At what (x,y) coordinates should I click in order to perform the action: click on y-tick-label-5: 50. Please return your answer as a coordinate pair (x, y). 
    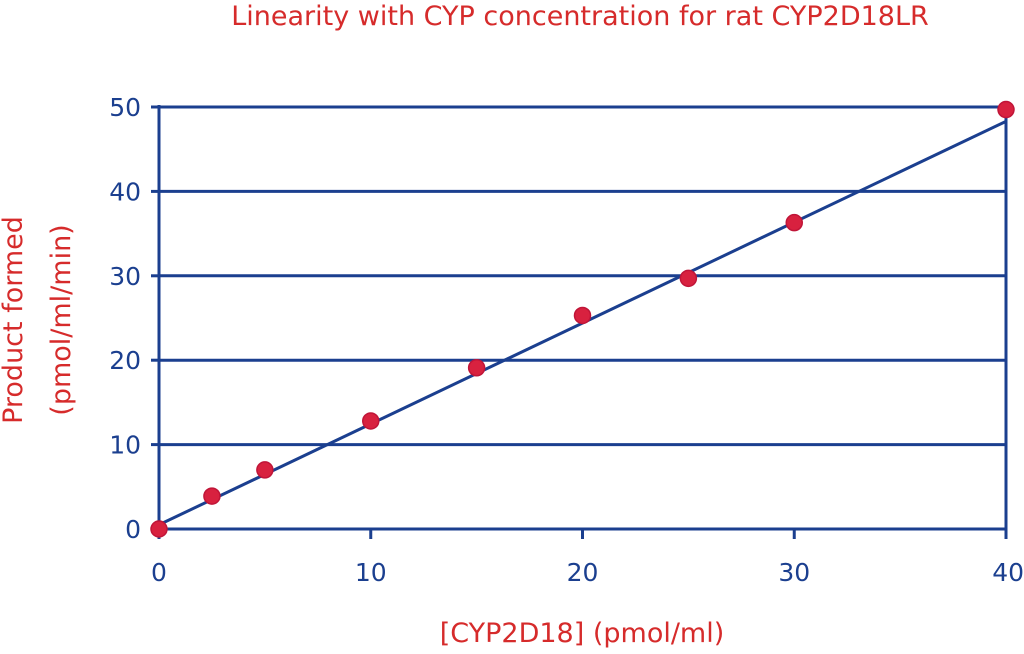
    Looking at the image, I should click on (125, 107).